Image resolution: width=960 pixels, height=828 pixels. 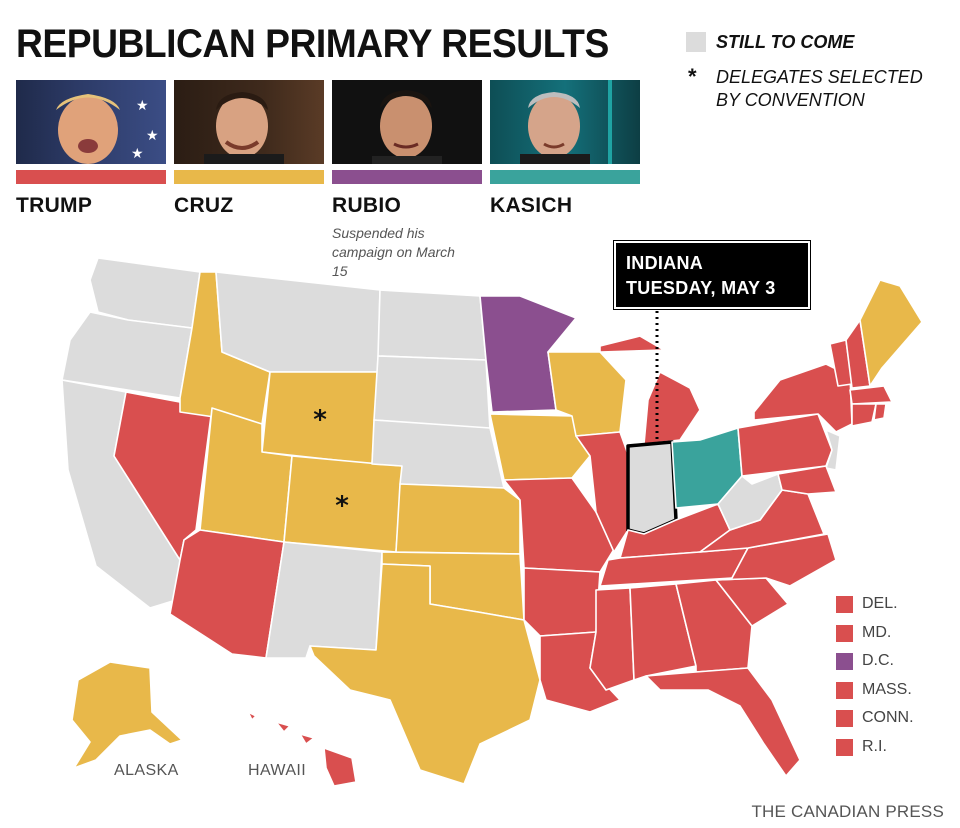 I want to click on cruz-photo, so click(x=249, y=122).